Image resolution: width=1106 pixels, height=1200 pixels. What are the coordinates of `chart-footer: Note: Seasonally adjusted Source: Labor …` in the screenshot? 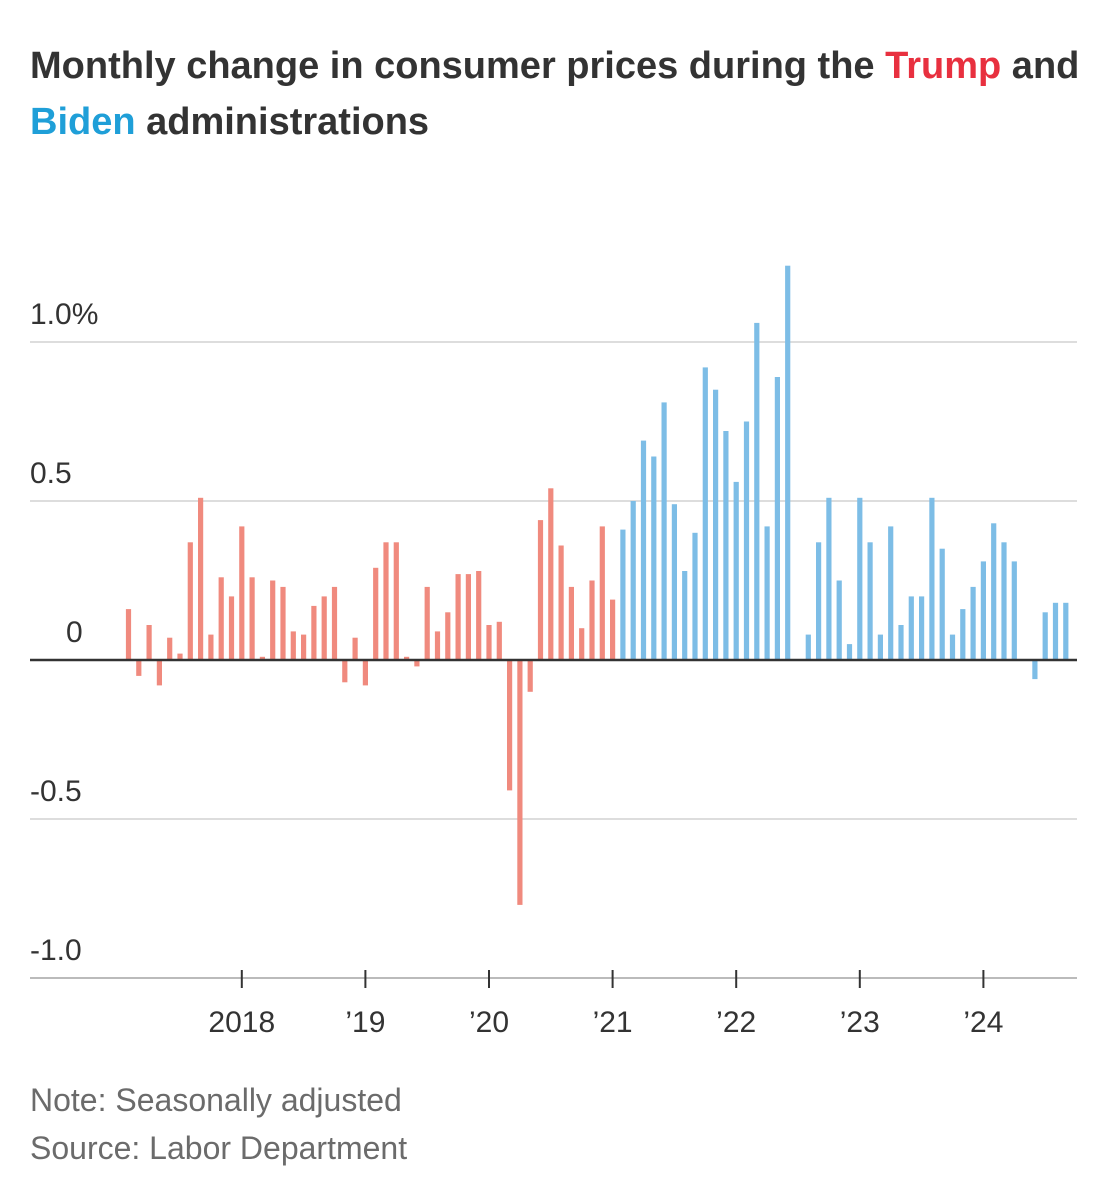 It's located at (218, 1124).